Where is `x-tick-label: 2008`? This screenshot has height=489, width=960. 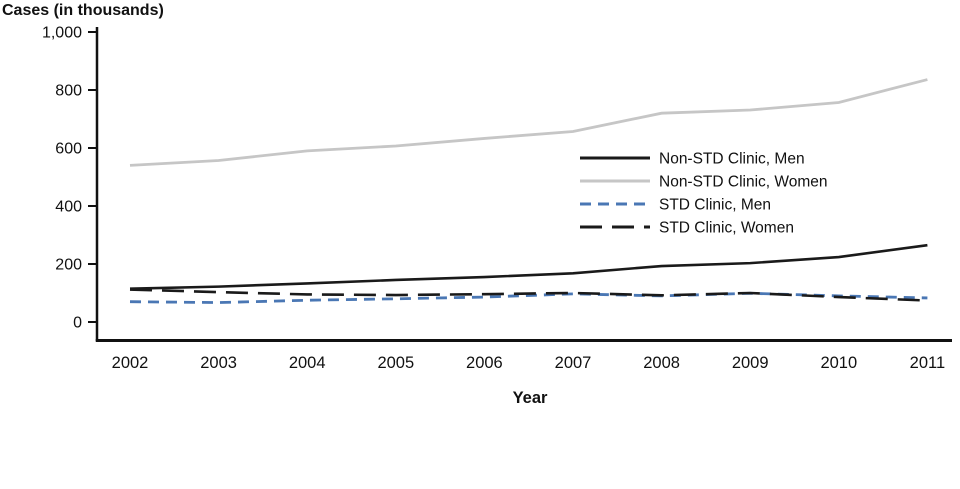 x-tick-label: 2008 is located at coordinates (661, 363).